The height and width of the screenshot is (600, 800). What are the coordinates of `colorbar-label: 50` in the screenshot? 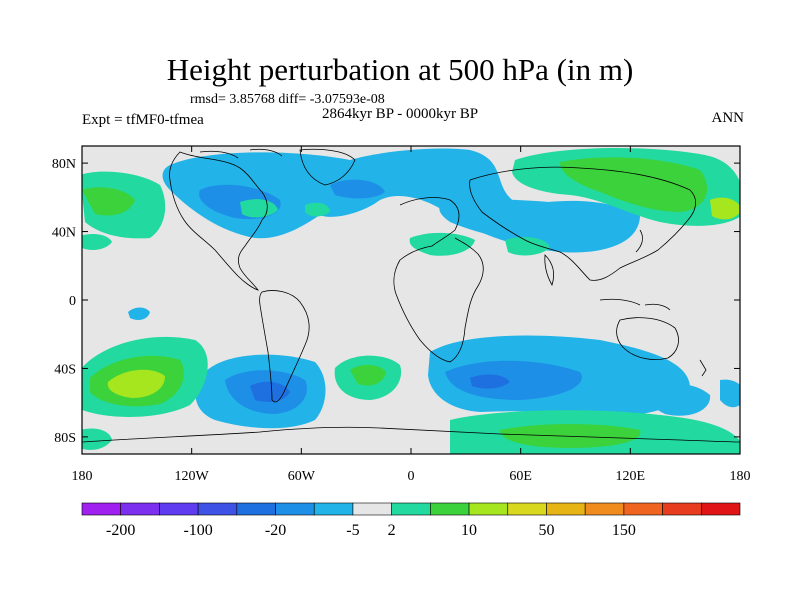 It's located at (546, 530).